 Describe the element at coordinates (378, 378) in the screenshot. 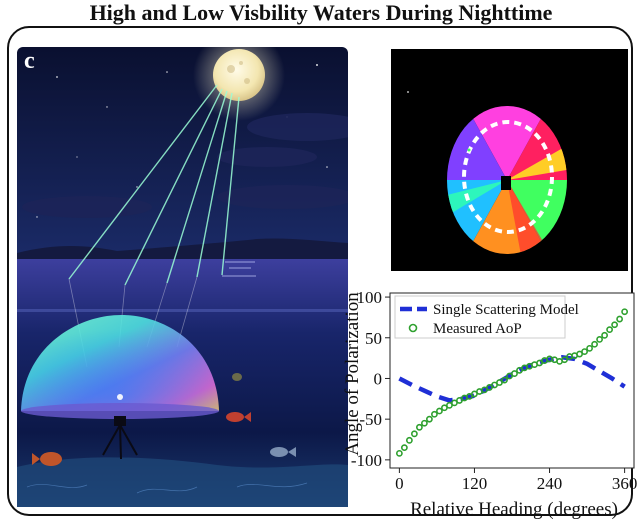

I see `y-tick-label: 0` at that location.